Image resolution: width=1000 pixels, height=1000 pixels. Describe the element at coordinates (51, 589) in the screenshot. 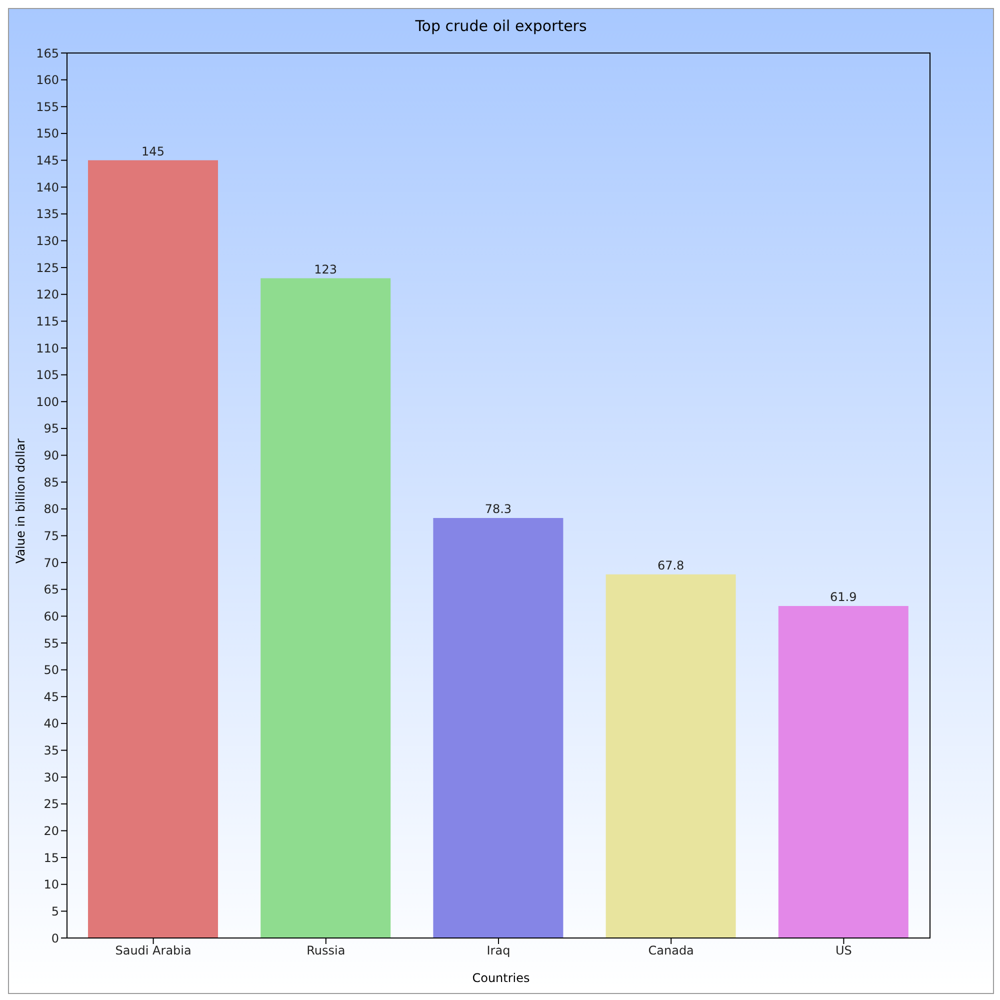

I see `y-tick-label: 65` at that location.